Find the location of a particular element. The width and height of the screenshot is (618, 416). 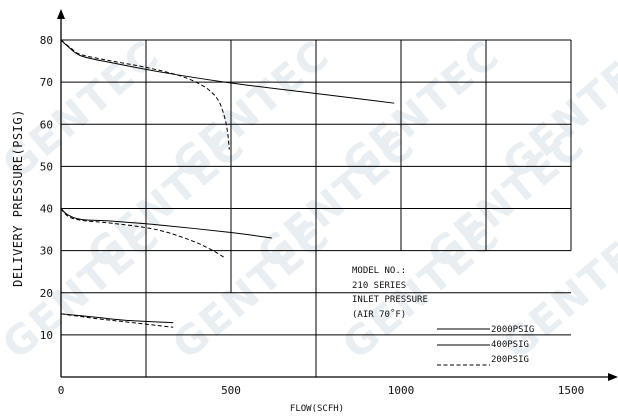

y-tick-label: 50 is located at coordinates (46, 166).